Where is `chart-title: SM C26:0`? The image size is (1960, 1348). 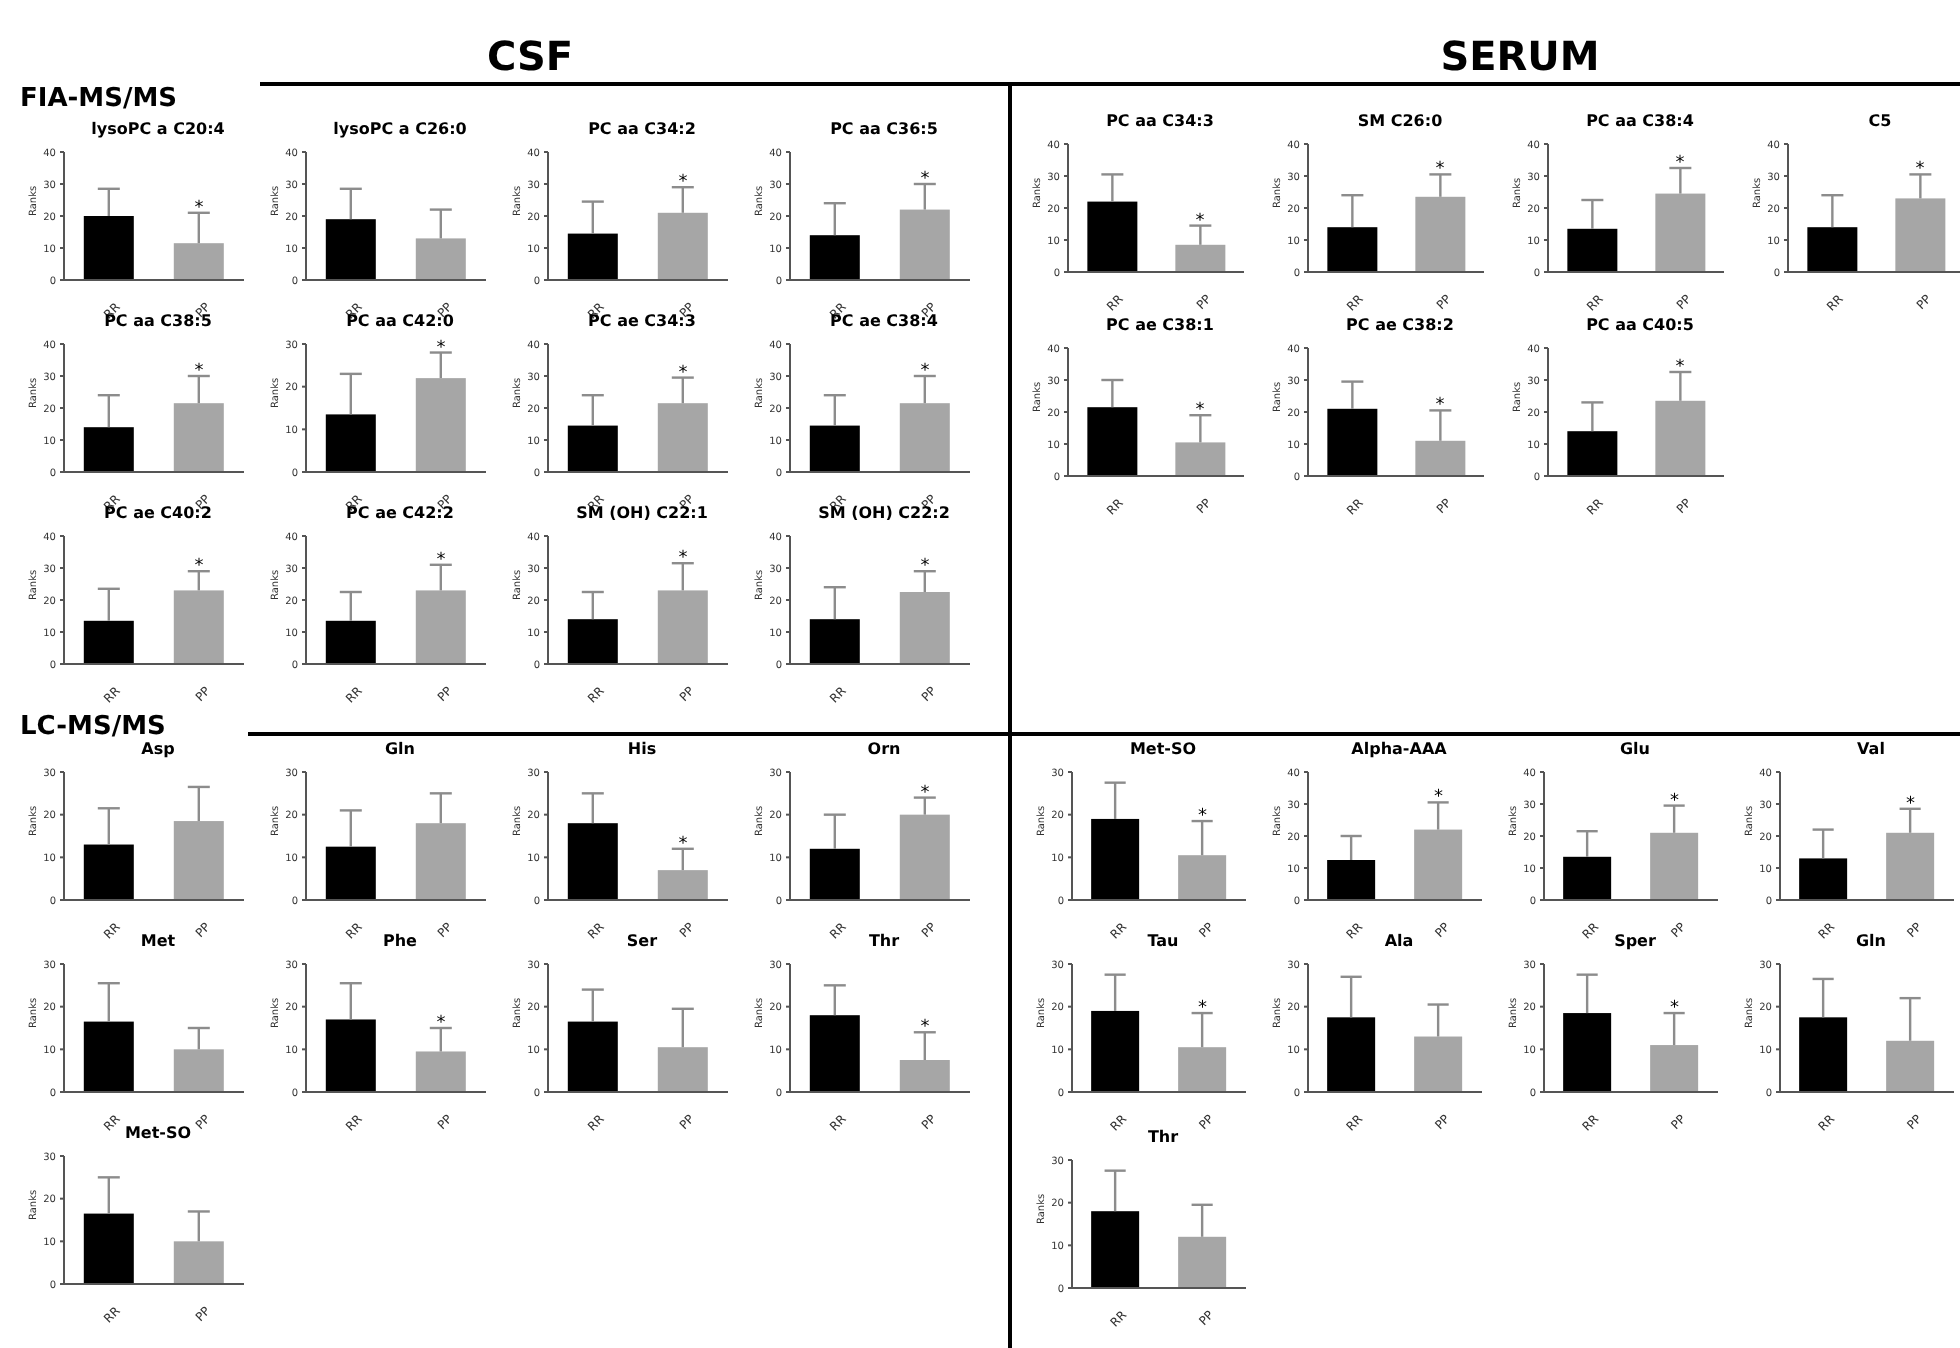 chart-title: SM C26:0 is located at coordinates (1400, 121).